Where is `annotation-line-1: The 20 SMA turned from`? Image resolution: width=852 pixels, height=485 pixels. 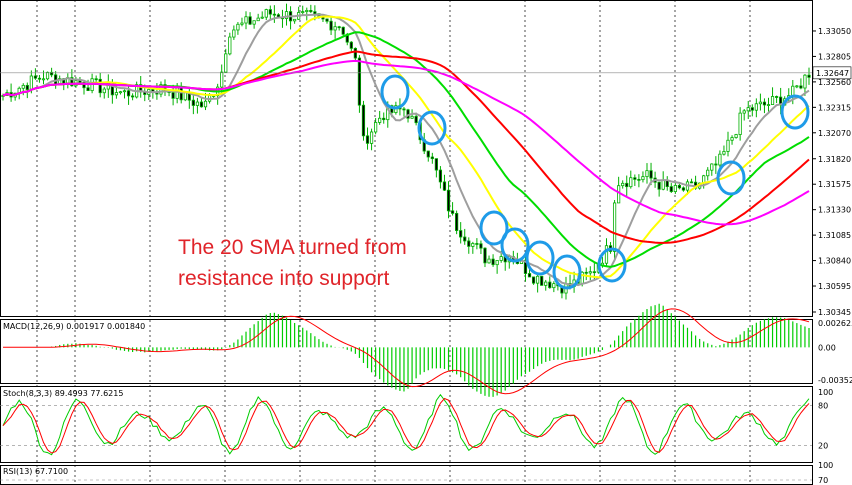
annotation-line-1: The 20 SMA turned from is located at coordinates (292, 247).